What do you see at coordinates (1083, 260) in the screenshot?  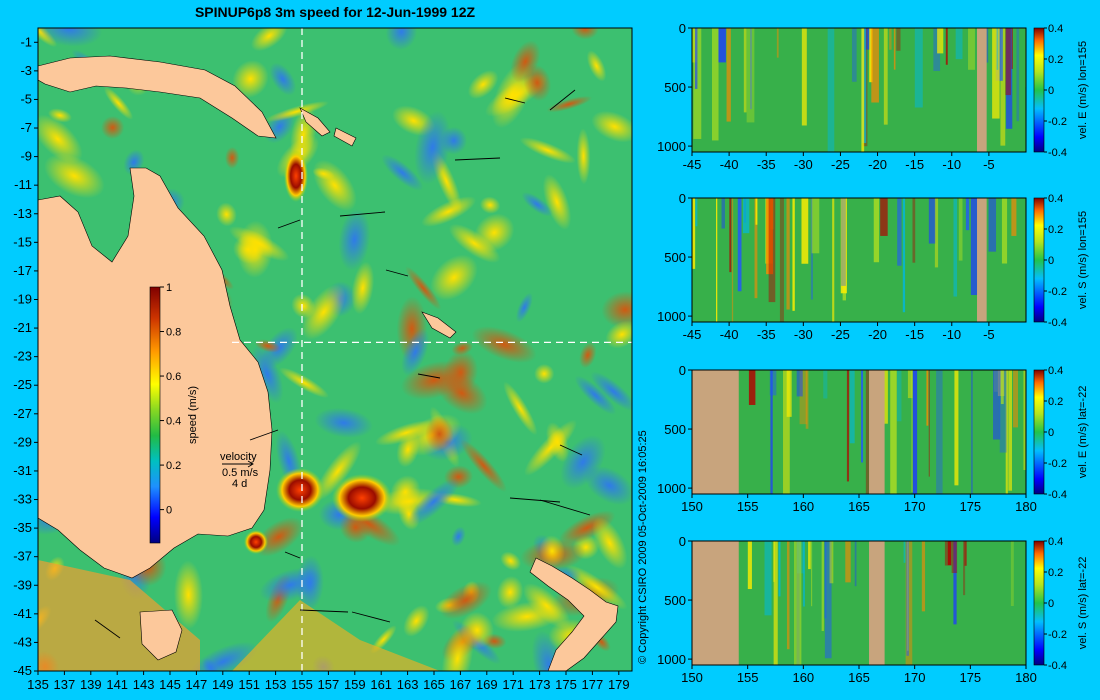 I see `section-colorbar-label: vel. S (m/s) lon=155` at bounding box center [1083, 260].